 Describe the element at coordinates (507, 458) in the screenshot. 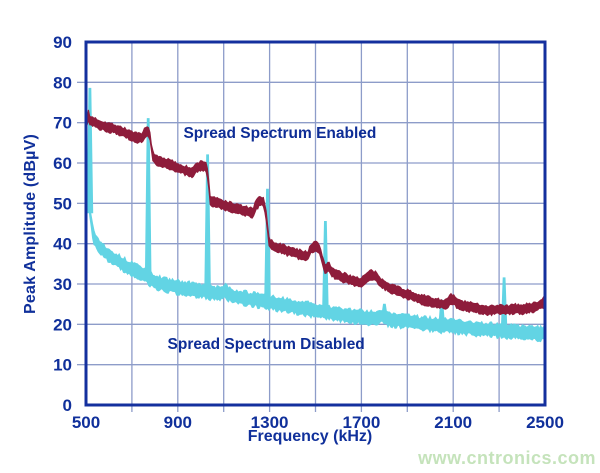

I see `watermark-text: www.cntronics.com` at that location.